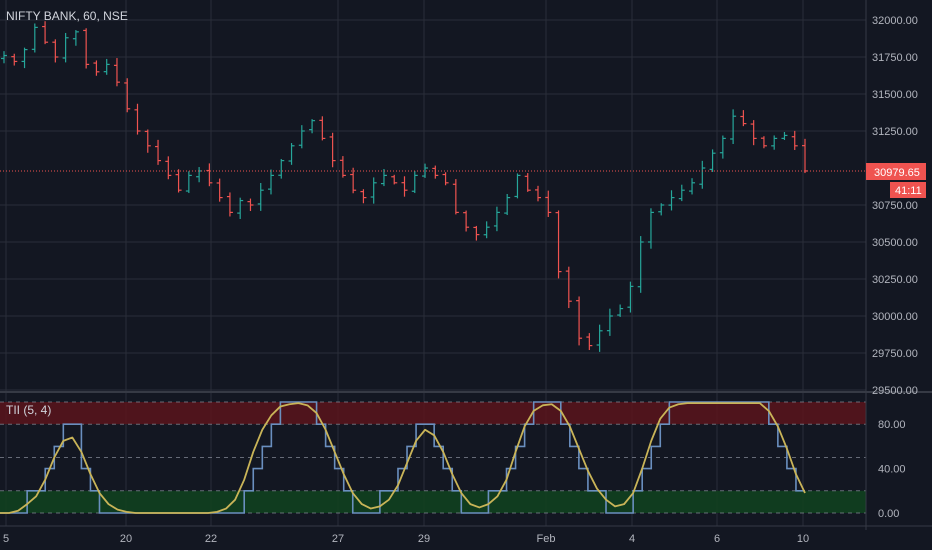 This screenshot has width=932, height=550. What do you see at coordinates (895, 354) in the screenshot?
I see `price-tick-label: 29750.00` at bounding box center [895, 354].